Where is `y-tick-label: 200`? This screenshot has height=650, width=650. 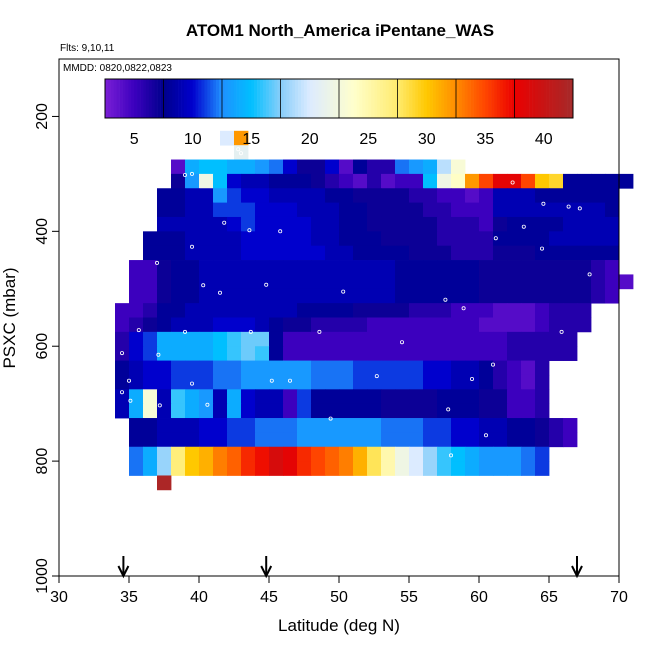 y-tick-label: 200 is located at coordinates (42, 116).